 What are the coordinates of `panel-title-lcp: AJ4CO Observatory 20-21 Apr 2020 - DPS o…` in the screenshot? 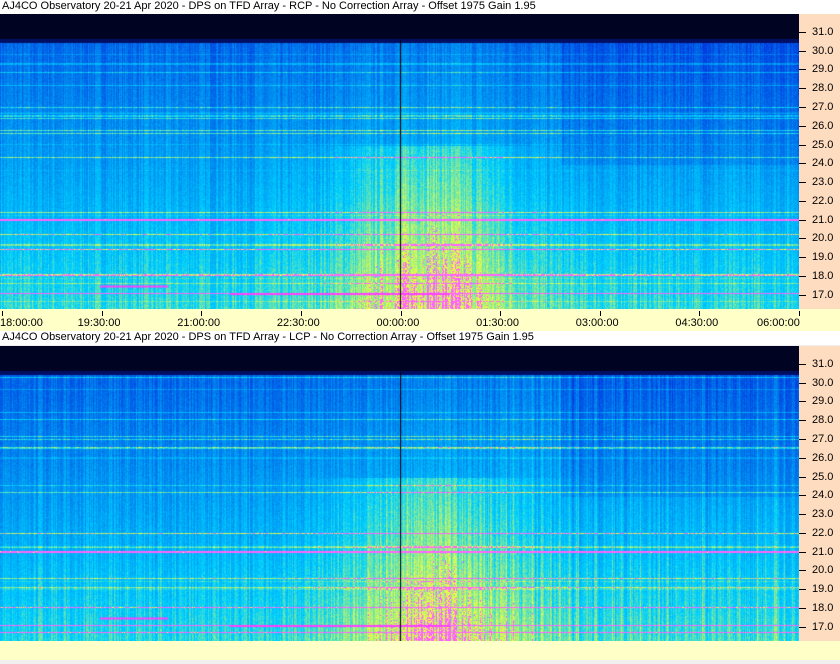 It's located at (420, 338).